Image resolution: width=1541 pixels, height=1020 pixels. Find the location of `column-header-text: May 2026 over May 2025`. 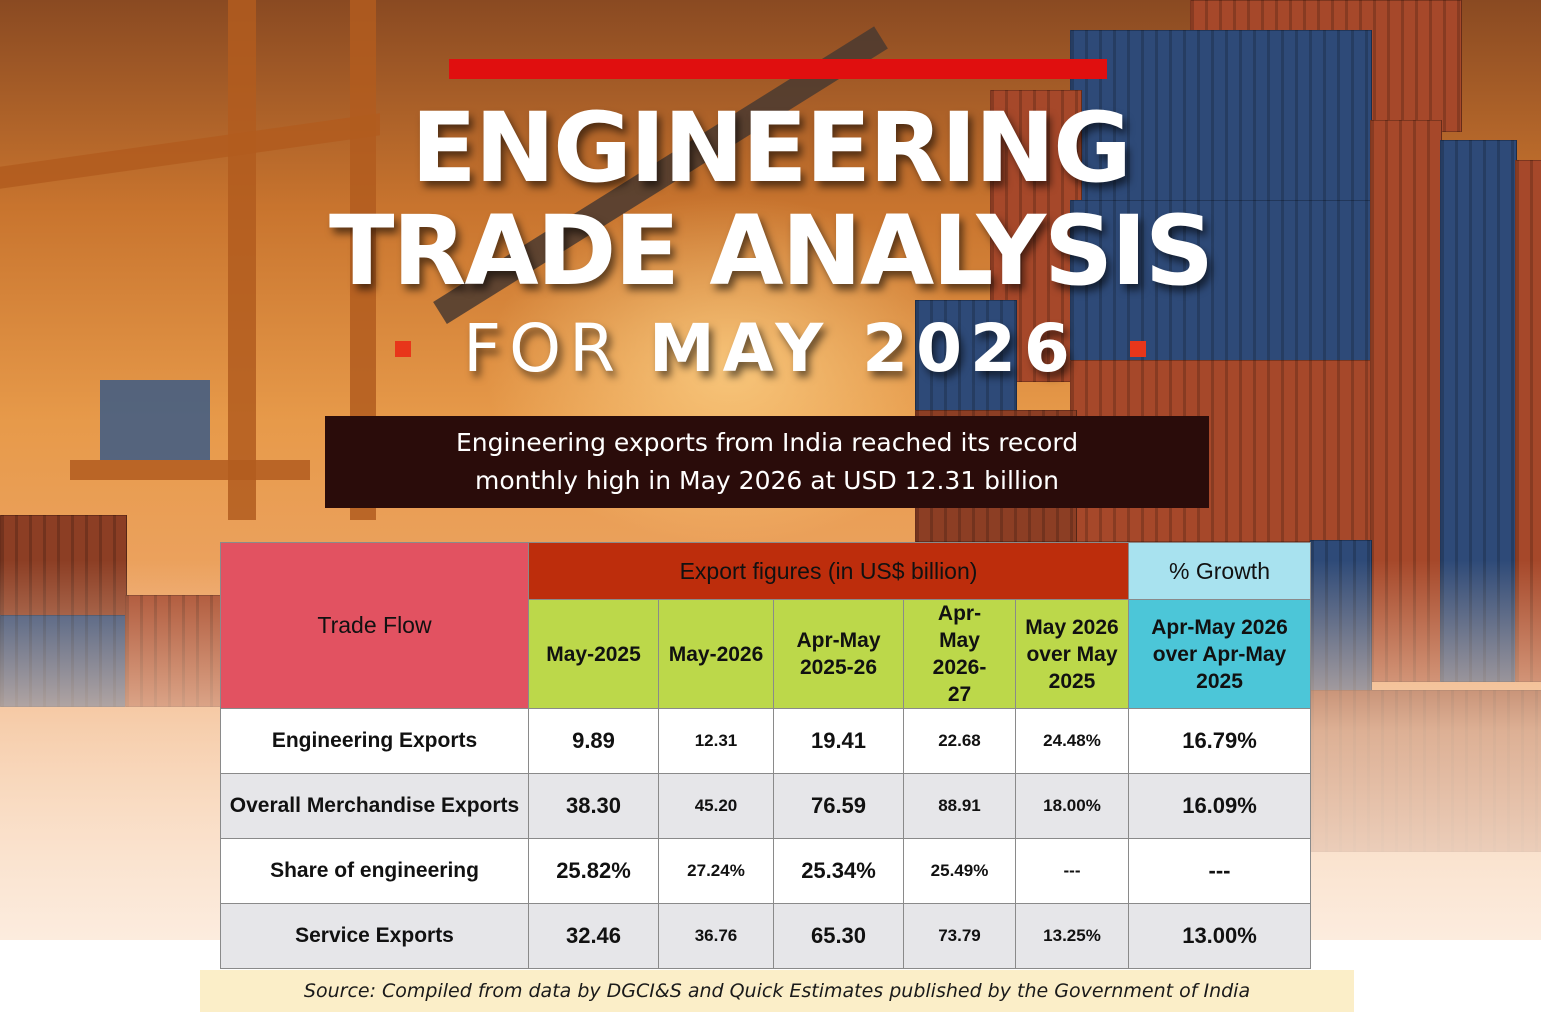

column-header-text: May 2026 over May 2025 is located at coordinates (1072, 654).